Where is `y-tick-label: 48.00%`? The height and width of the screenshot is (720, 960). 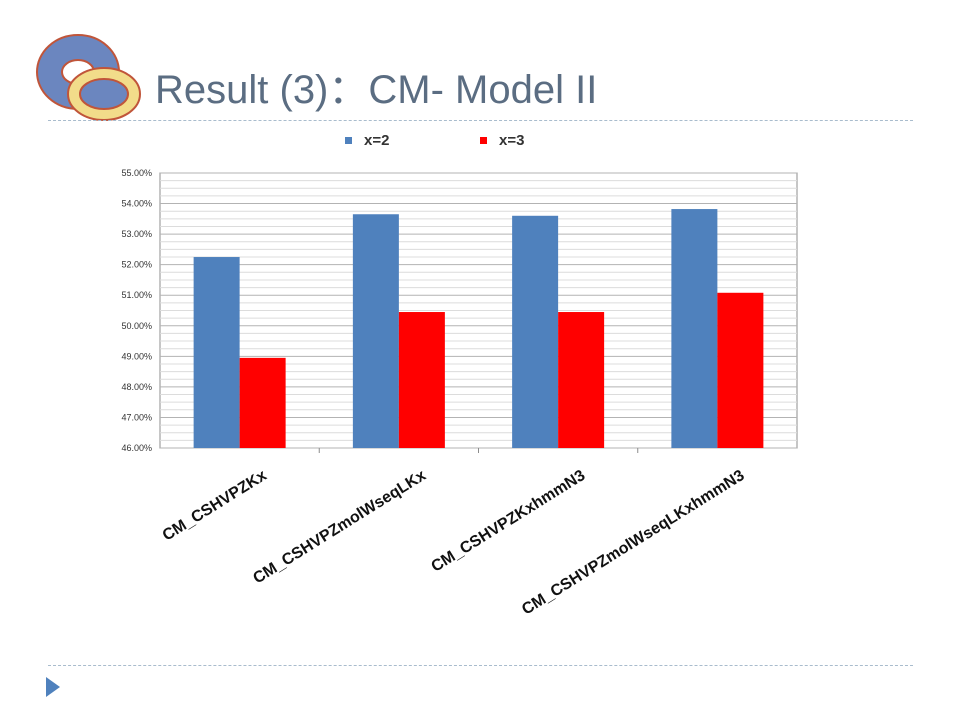 y-tick-label: 48.00% is located at coordinates (136, 387).